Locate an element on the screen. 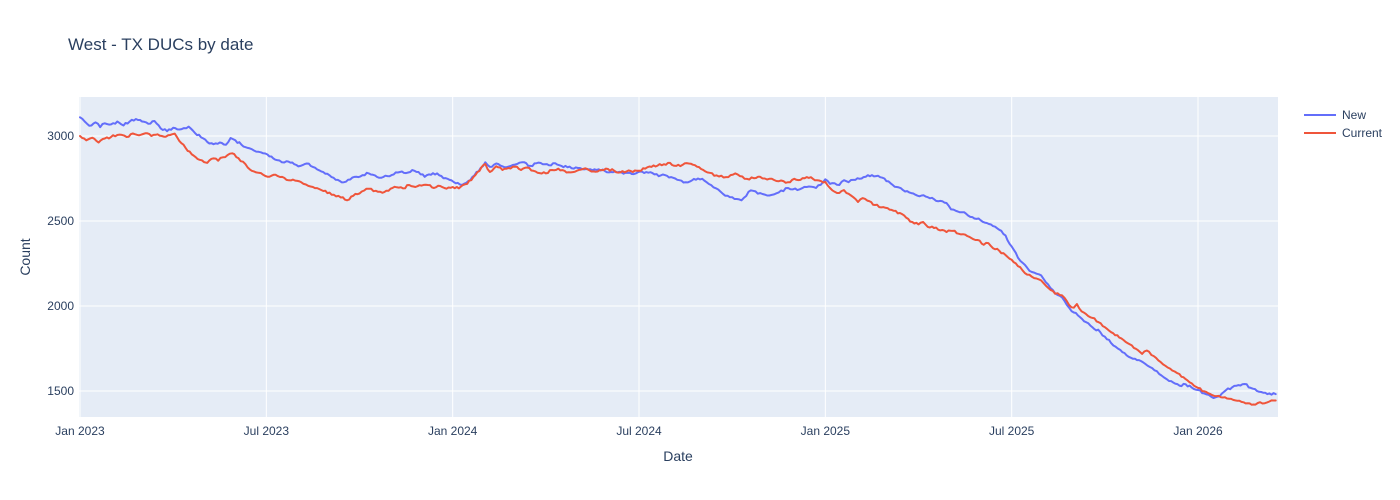 The width and height of the screenshot is (1400, 500). legend-label: New is located at coordinates (1354, 115).